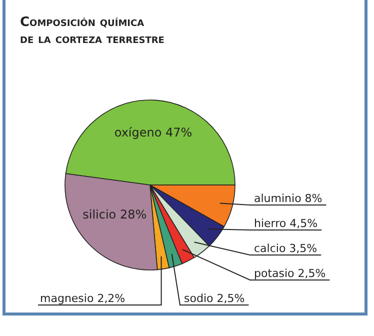  I want to click on chart-title: Composición química de la corteza terrestre, so click(92, 31).